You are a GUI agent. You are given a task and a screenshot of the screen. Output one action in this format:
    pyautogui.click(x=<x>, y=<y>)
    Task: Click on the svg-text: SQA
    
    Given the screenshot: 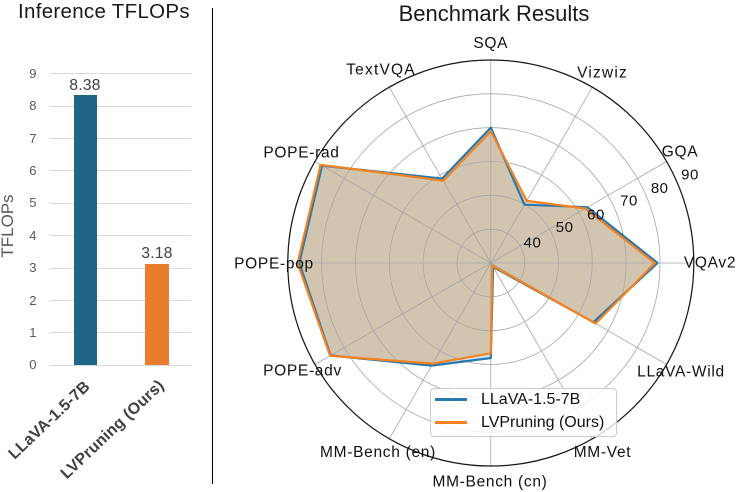 What is the action you would take?
    pyautogui.click(x=490, y=43)
    